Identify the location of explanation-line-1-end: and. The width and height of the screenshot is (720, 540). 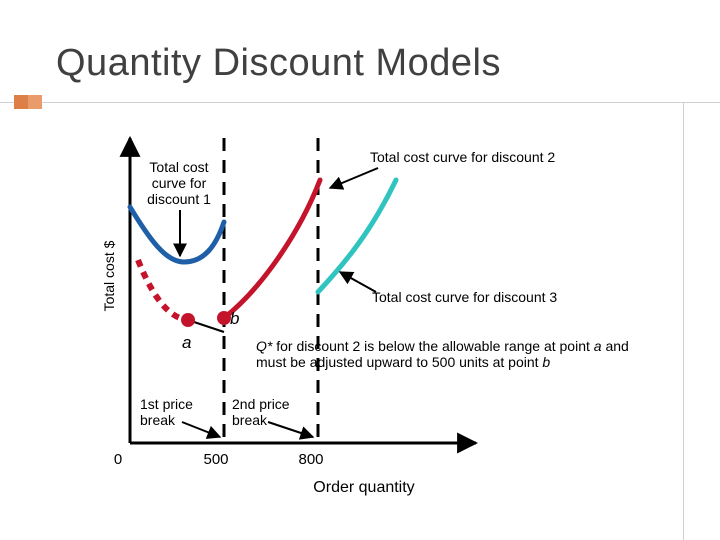
(615, 346).